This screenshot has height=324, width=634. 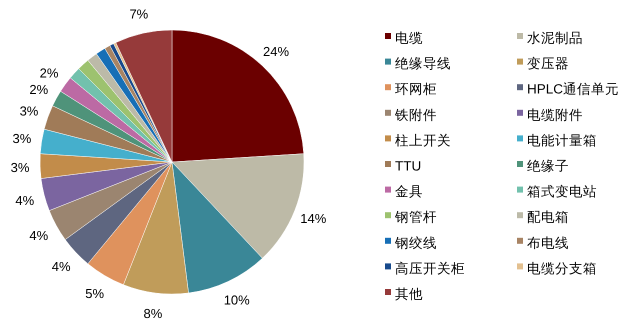 What do you see at coordinates (555, 114) in the screenshot?
I see `legend-label: 电缆附件` at bounding box center [555, 114].